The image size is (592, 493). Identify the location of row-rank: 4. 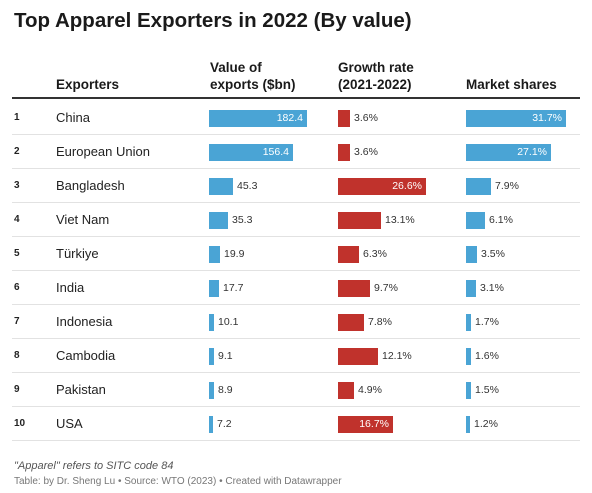
(17, 219).